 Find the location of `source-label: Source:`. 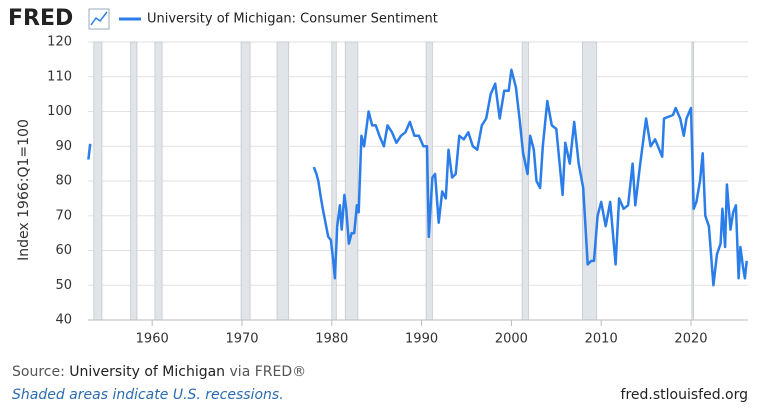

source-label: Source: is located at coordinates (38, 372).